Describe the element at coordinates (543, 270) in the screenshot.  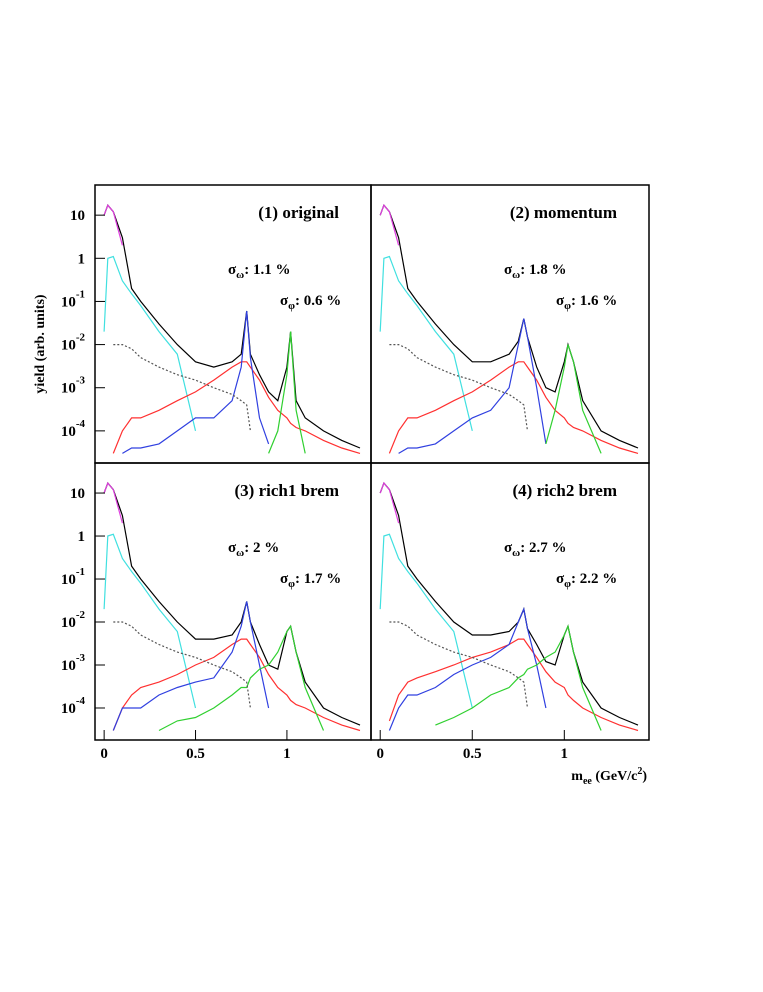
I see `value-text: : 1.8 %` at that location.